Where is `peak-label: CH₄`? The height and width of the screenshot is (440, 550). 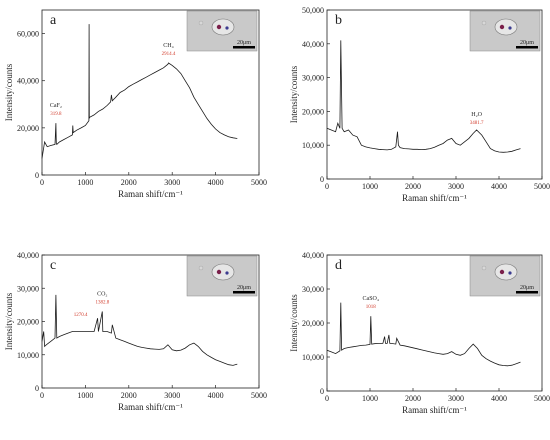 peak-label: CH₄ is located at coordinates (168, 46).